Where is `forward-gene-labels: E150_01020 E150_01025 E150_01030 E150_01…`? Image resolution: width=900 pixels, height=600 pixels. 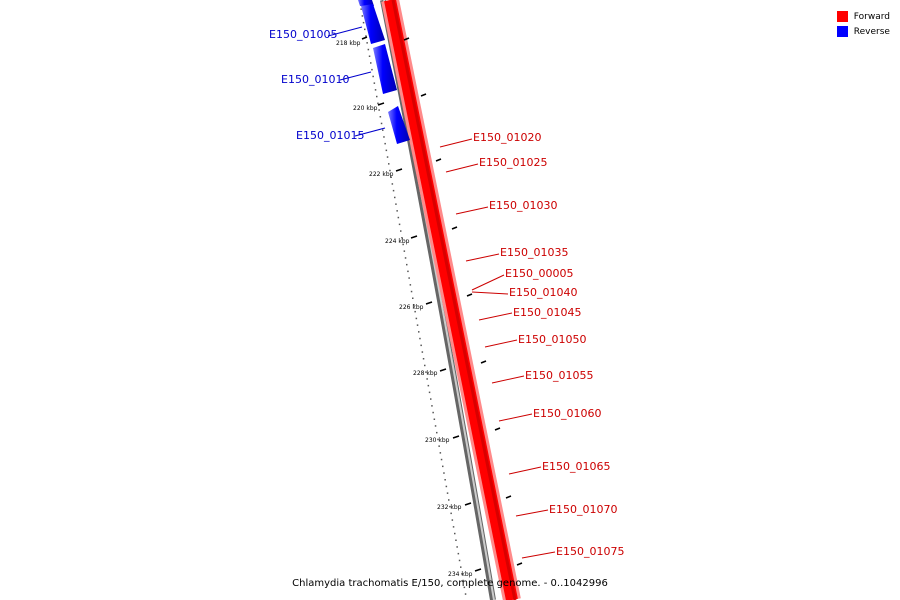 forward-gene-labels: E150_01020 E150_01025 E150_01030 E150_01… is located at coordinates (531, 345).